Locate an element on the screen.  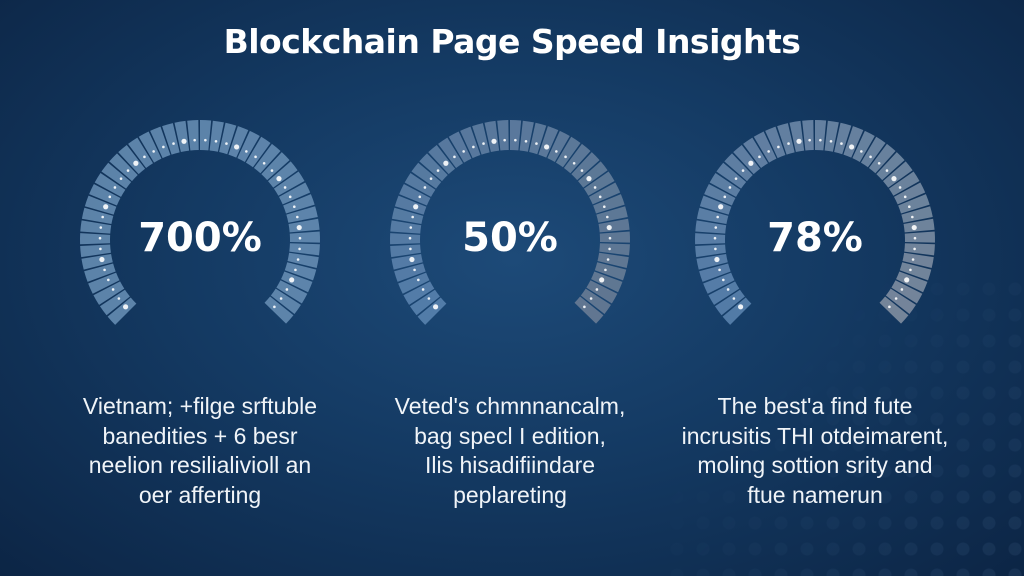
gauge-arc is located at coordinates (200, 222).